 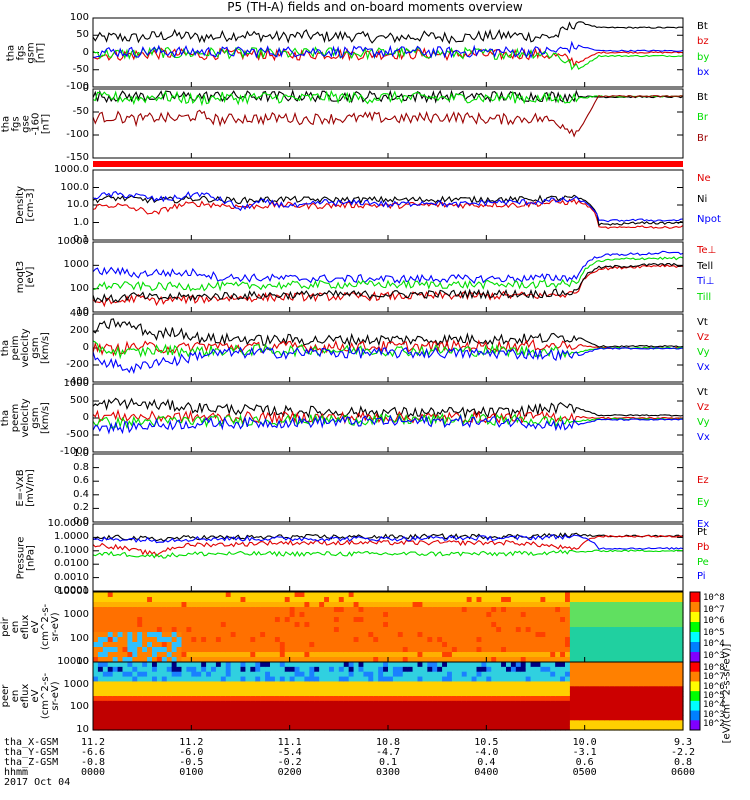 What do you see at coordinates (79, 313) in the screenshot?
I see `ytick-label: 400` at bounding box center [79, 313].